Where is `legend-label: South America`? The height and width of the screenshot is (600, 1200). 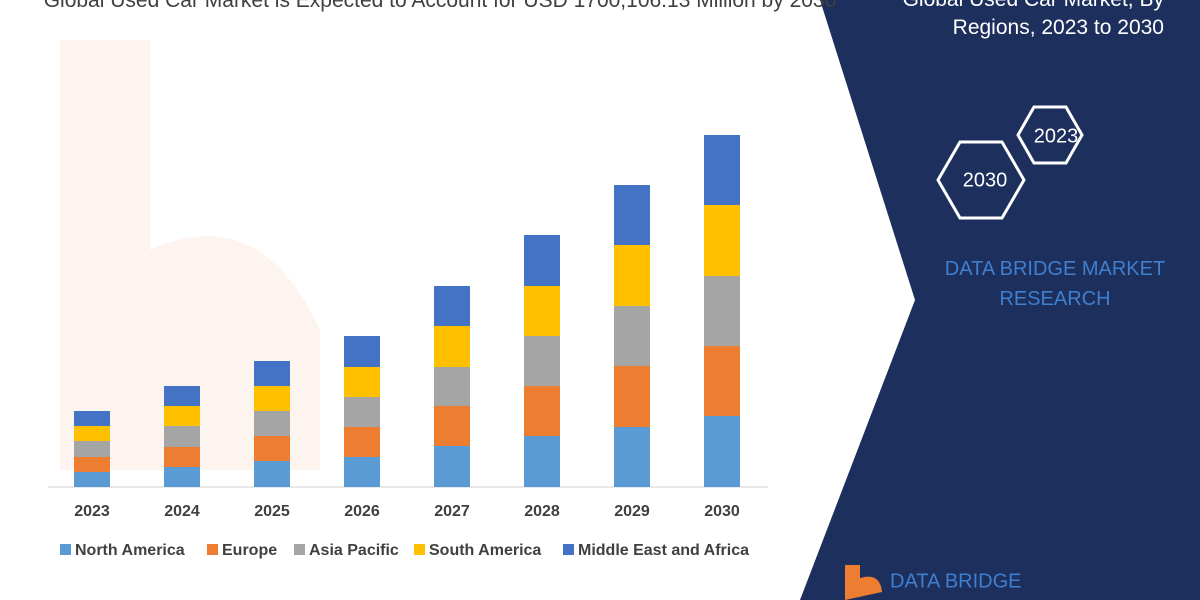 legend-label: South America is located at coordinates (485, 550).